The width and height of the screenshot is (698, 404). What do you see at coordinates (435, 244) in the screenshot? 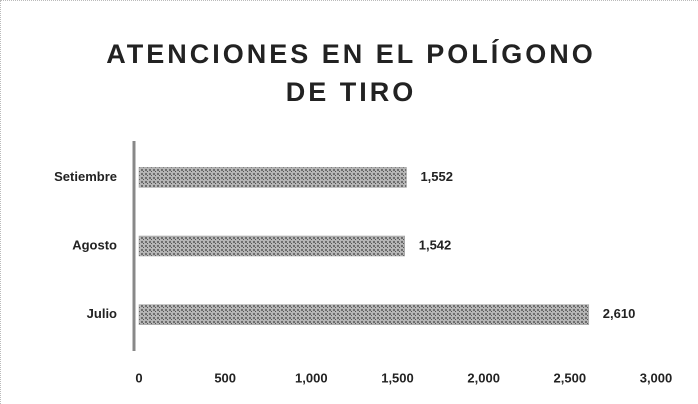
I see `data-label: 1,542` at bounding box center [435, 244].